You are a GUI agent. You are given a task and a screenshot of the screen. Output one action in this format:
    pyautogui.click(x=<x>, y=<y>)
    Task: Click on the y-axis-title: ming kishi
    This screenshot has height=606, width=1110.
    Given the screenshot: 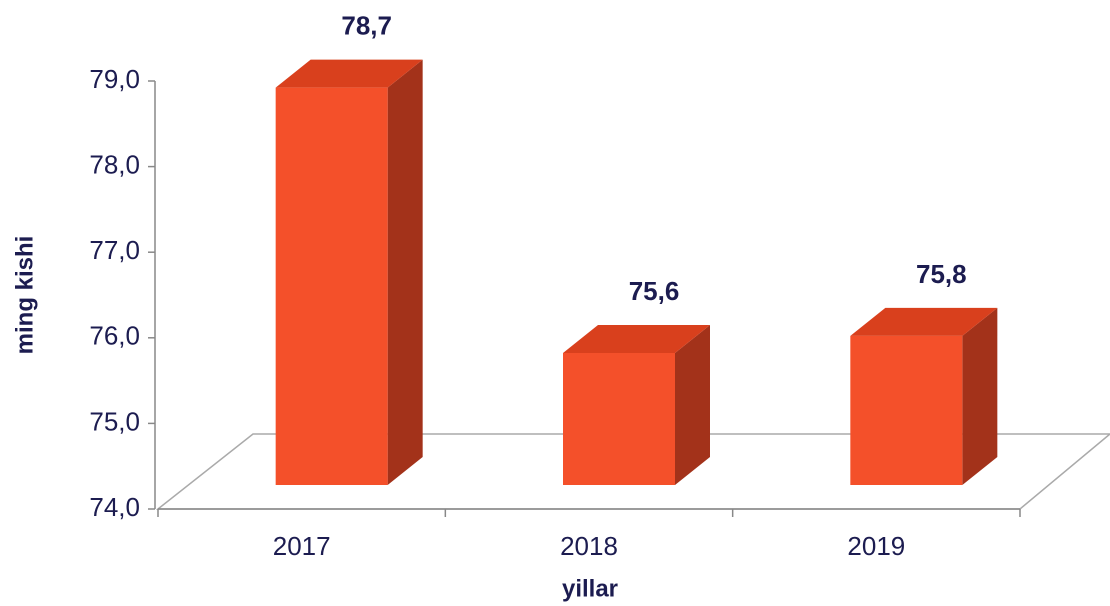 What is the action you would take?
    pyautogui.click(x=24, y=295)
    